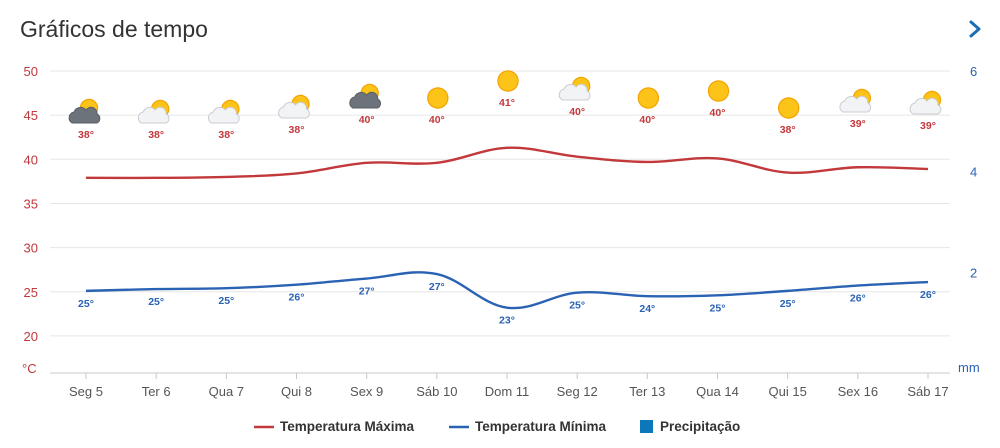  What do you see at coordinates (975, 29) in the screenshot?
I see `chevron-right-icon` at bounding box center [975, 29].